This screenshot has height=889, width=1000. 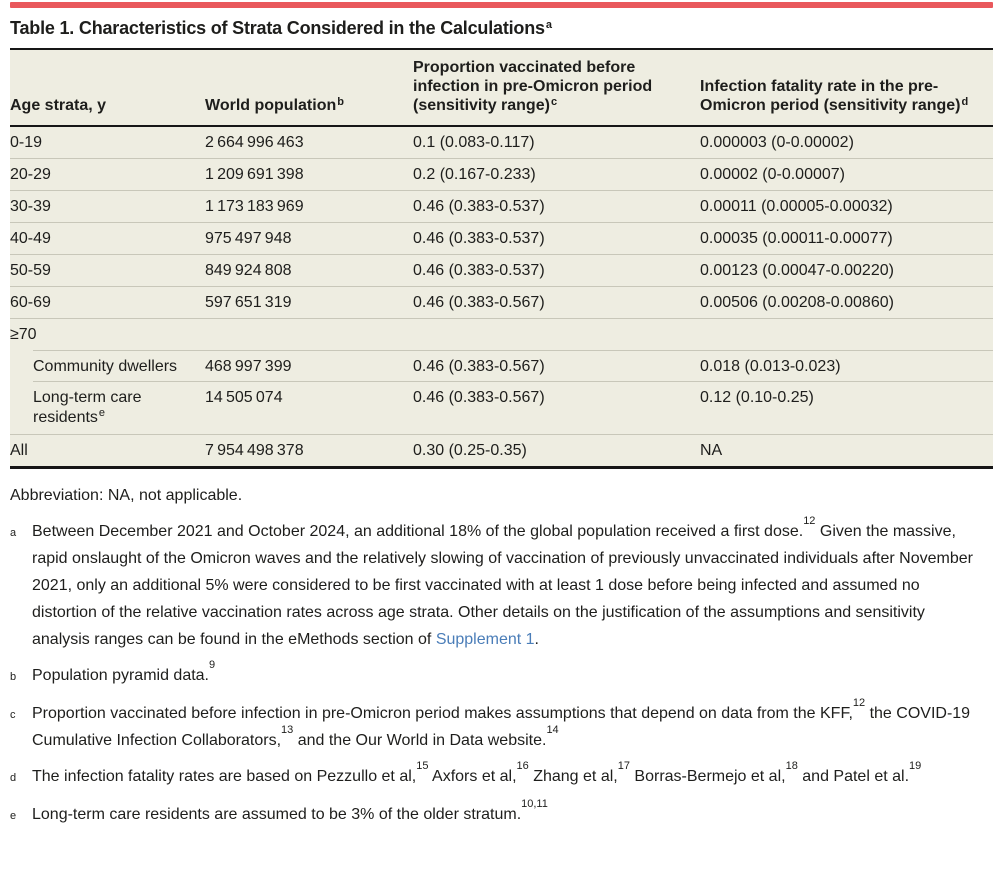 What do you see at coordinates (711, 450) in the screenshot?
I see `cell-ifr: NA` at bounding box center [711, 450].